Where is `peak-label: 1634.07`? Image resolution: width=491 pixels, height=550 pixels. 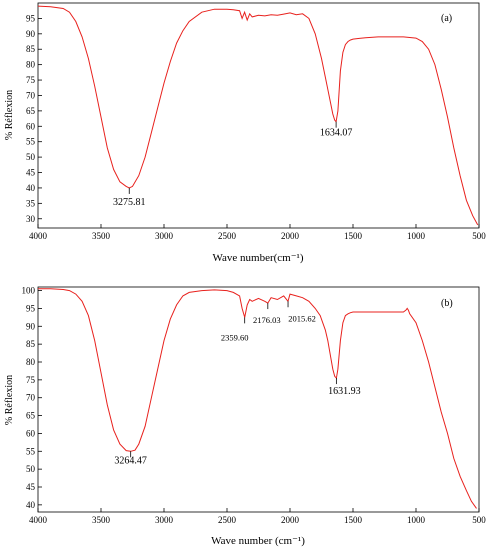
peak-label: 1634.07 is located at coordinates (336, 133).